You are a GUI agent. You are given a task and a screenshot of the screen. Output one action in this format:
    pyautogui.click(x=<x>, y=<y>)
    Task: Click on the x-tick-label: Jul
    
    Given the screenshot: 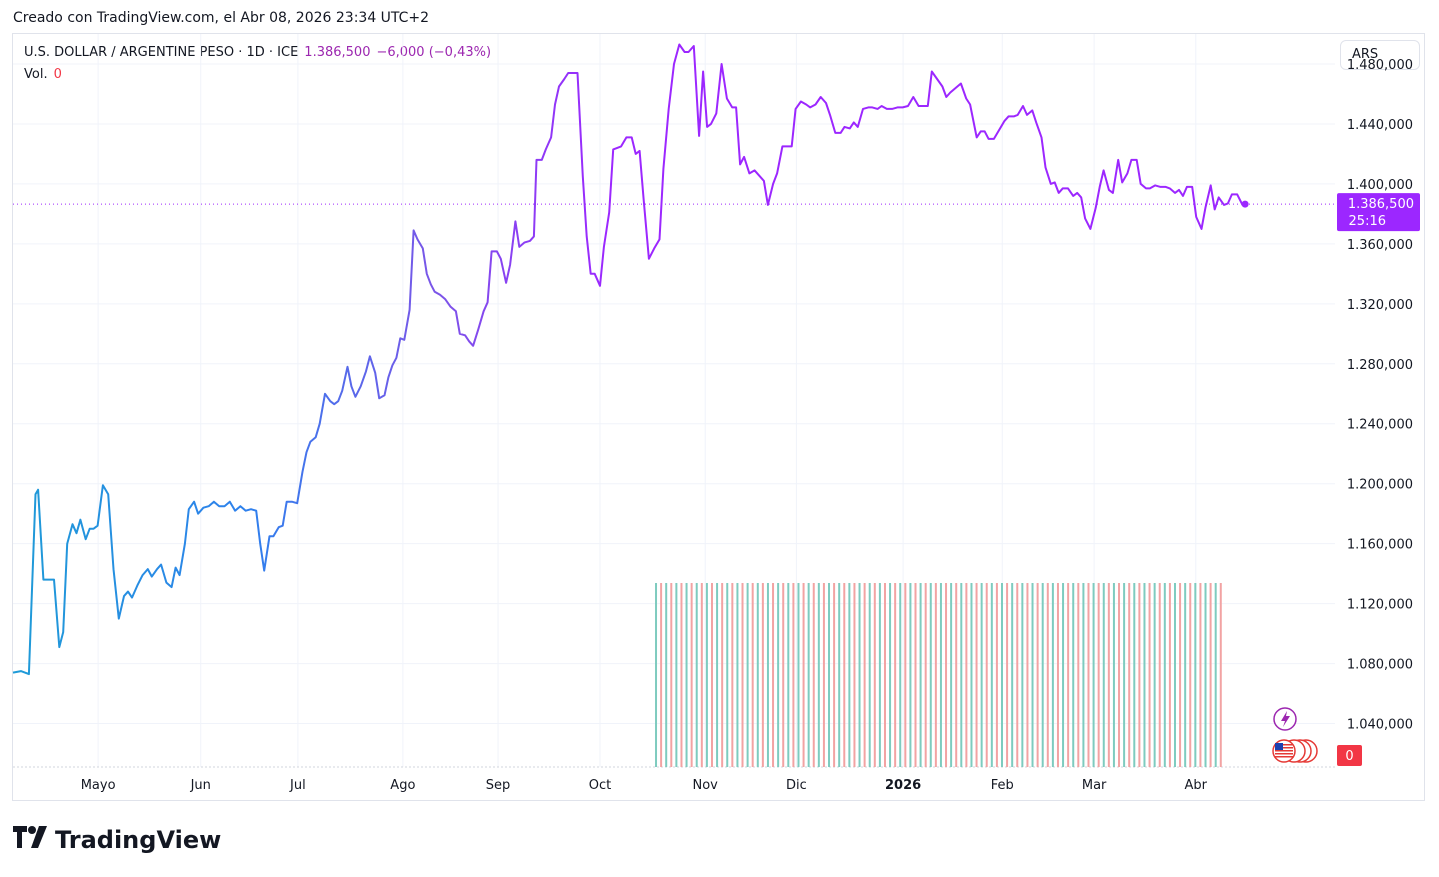 What is the action you would take?
    pyautogui.click(x=297, y=785)
    